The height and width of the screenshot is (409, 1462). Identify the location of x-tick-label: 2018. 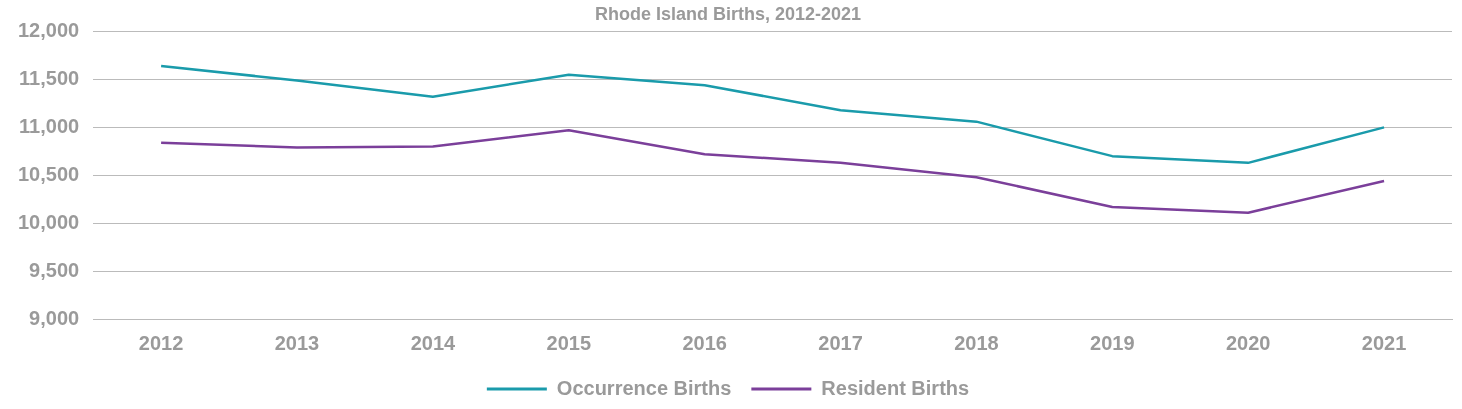
(976, 342).